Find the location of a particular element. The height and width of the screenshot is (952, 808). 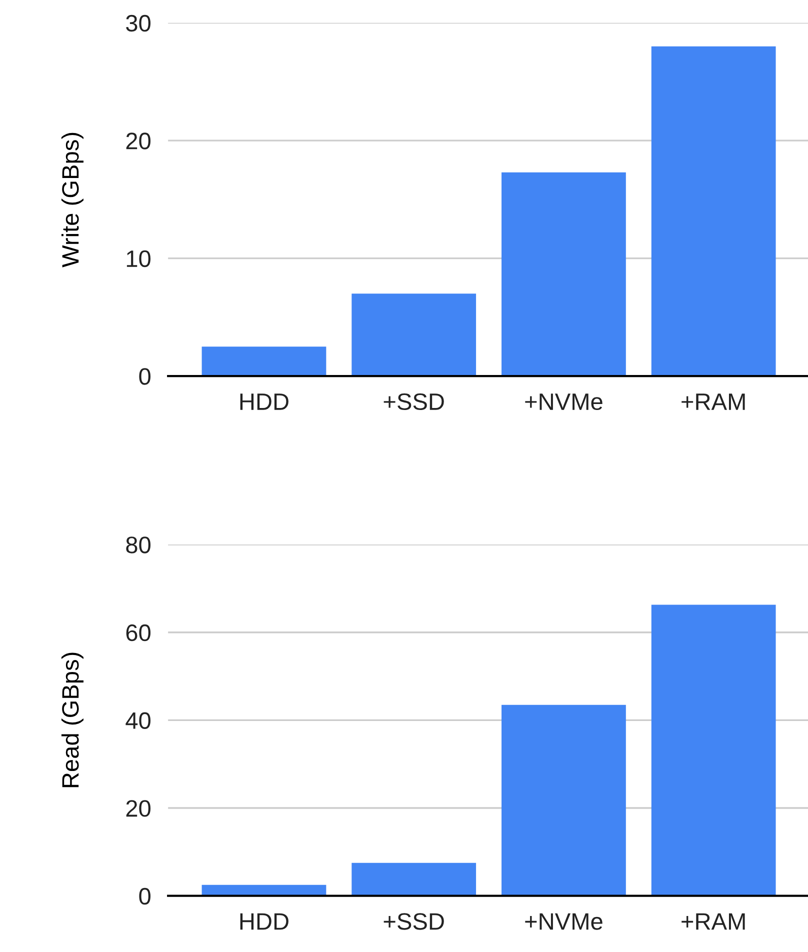

y-tick-label: 10 is located at coordinates (138, 259).